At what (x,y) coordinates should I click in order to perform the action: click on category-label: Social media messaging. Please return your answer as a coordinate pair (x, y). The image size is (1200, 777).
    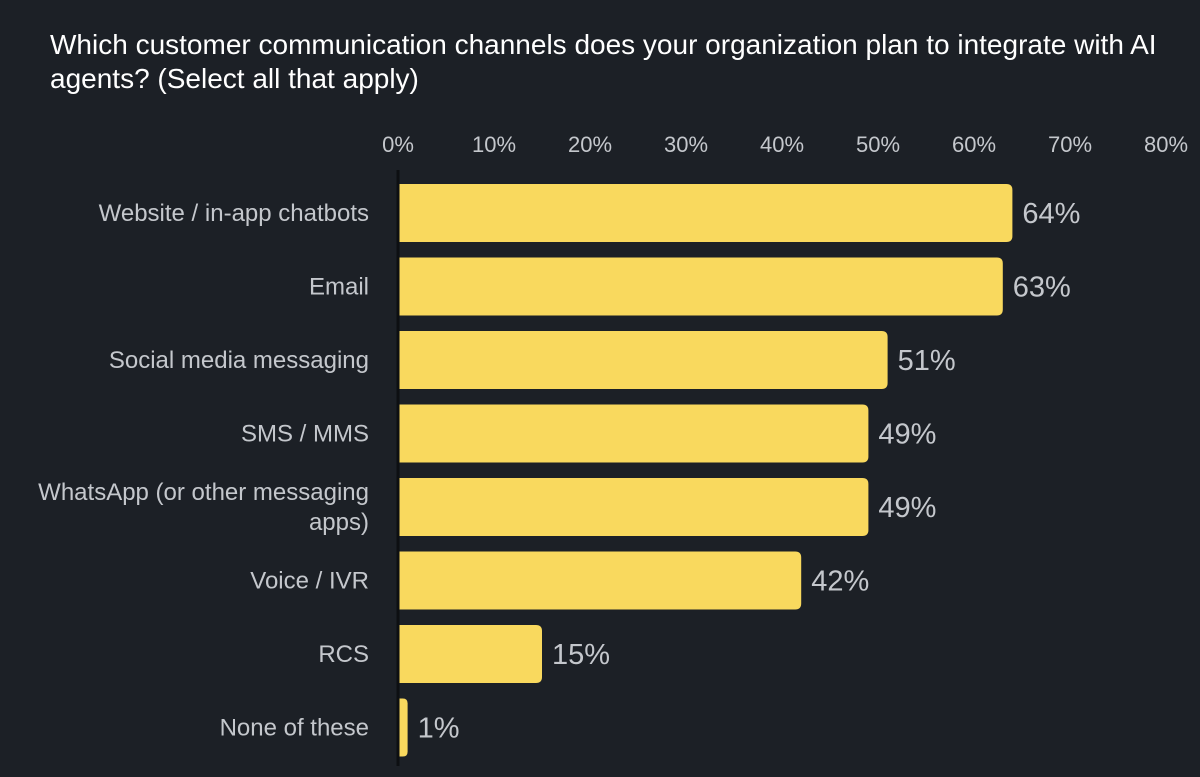
    Looking at the image, I should click on (239, 360).